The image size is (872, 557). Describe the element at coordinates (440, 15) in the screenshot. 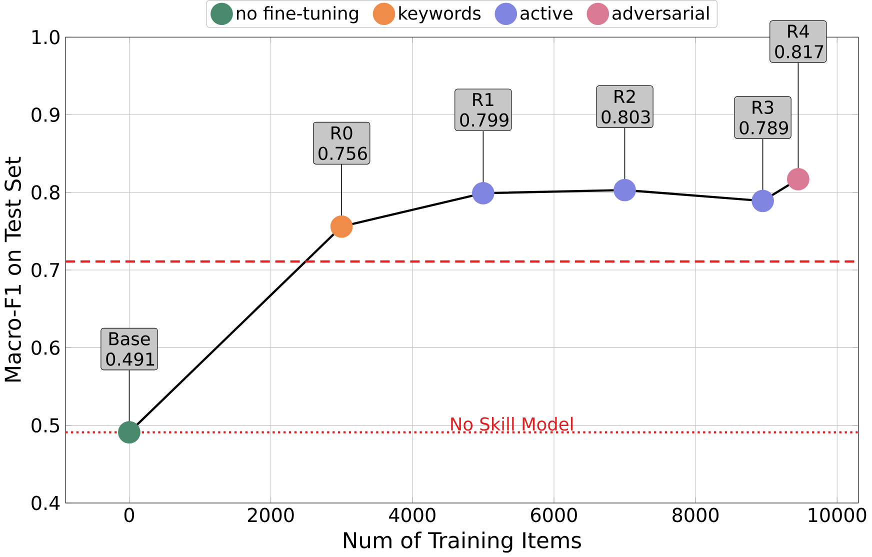

I see `legend-label: keywords` at that location.